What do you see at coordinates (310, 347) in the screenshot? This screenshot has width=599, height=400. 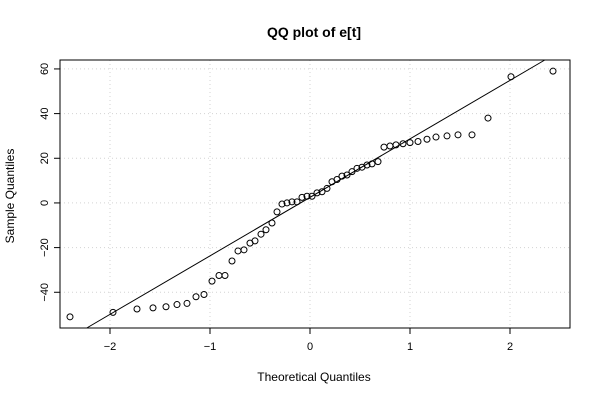 I see `x-tick-label: 0` at bounding box center [310, 347].